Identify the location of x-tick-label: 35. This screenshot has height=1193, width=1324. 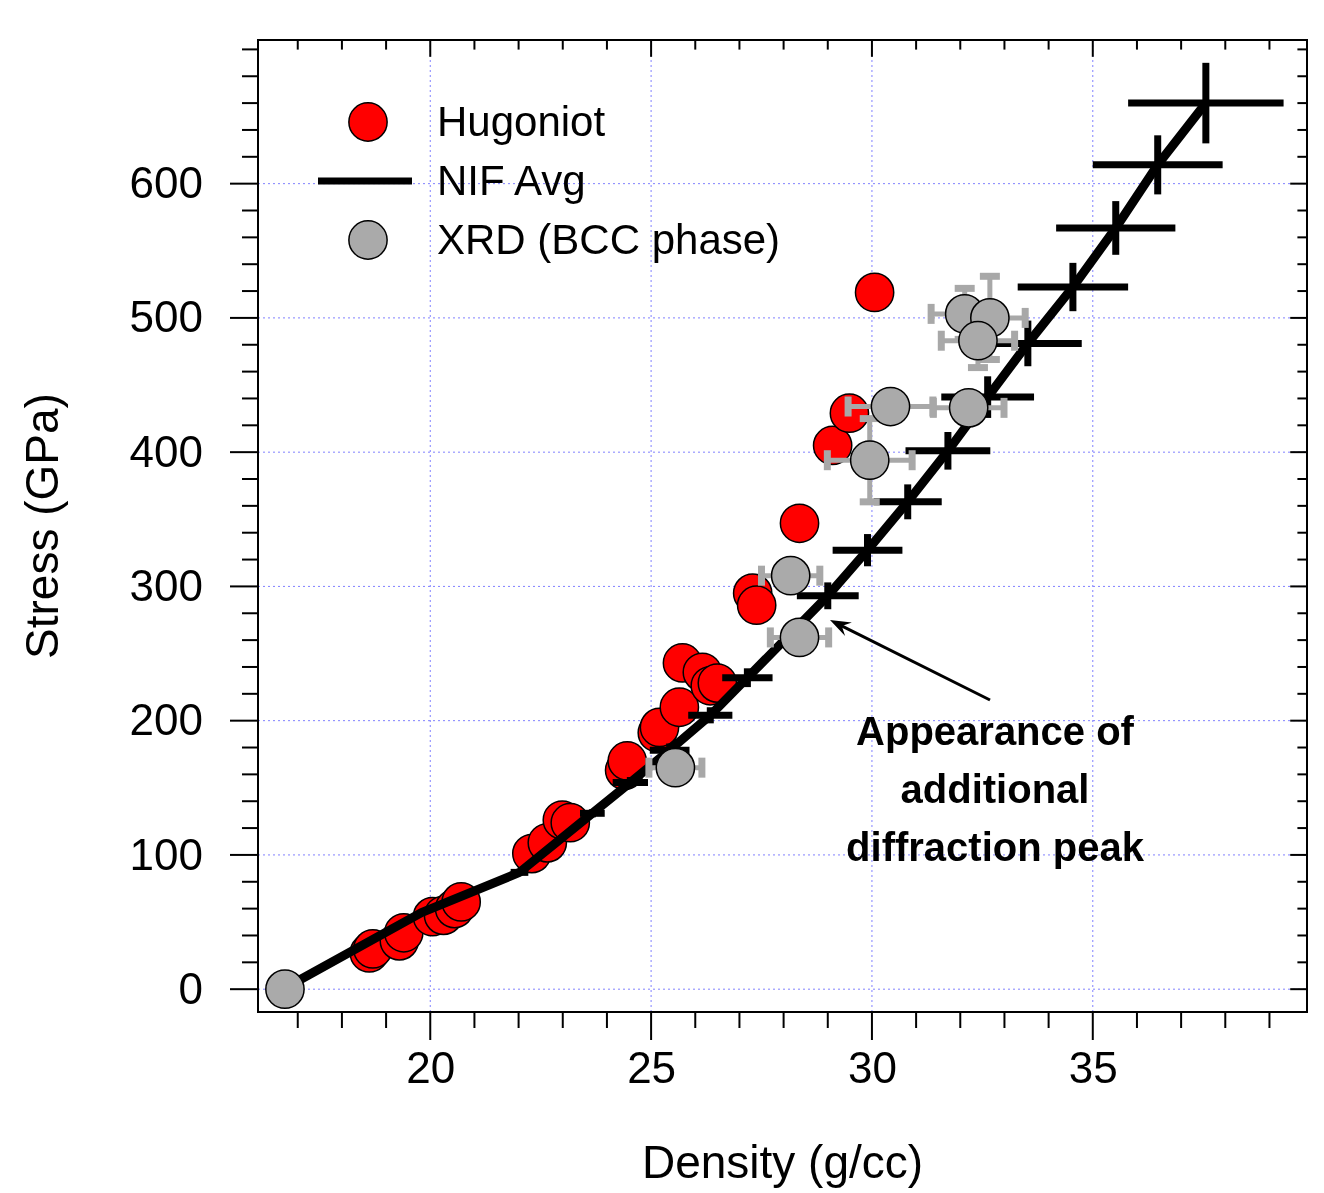
(1093, 1068).